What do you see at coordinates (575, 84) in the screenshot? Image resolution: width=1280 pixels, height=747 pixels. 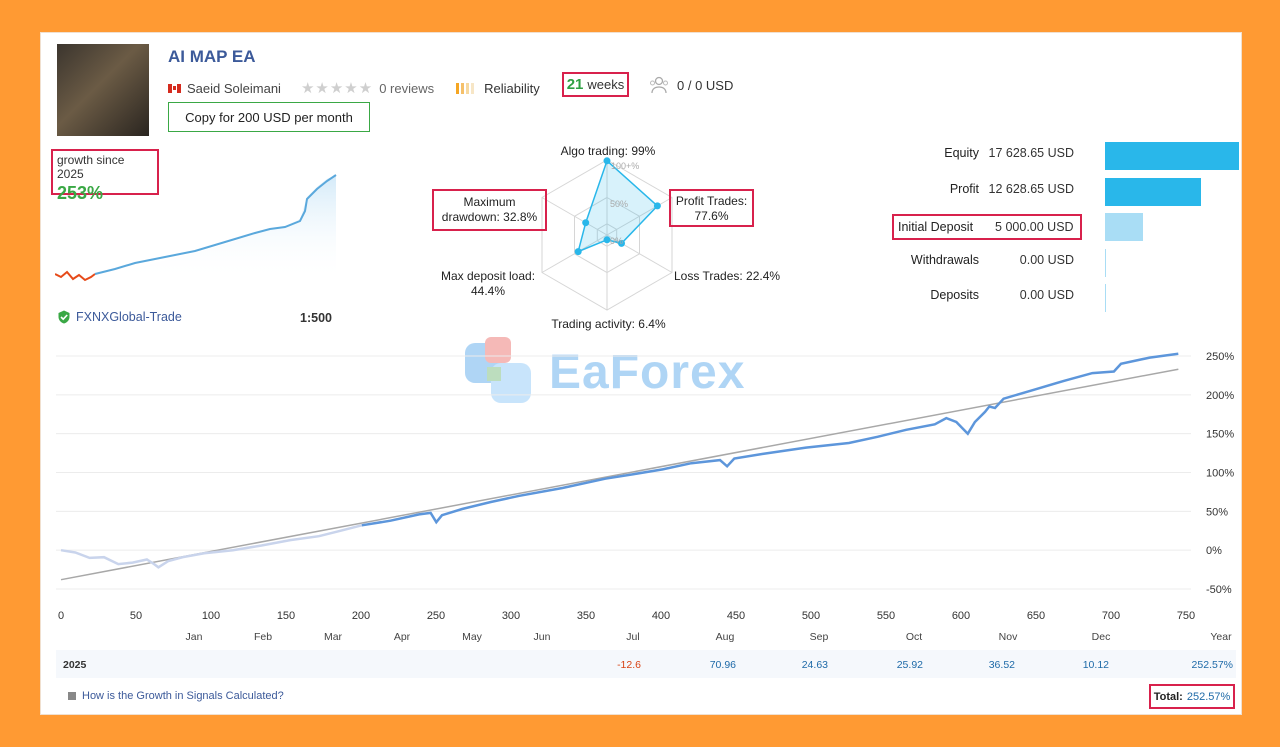 I see `weeks-number: 21` at bounding box center [575, 84].